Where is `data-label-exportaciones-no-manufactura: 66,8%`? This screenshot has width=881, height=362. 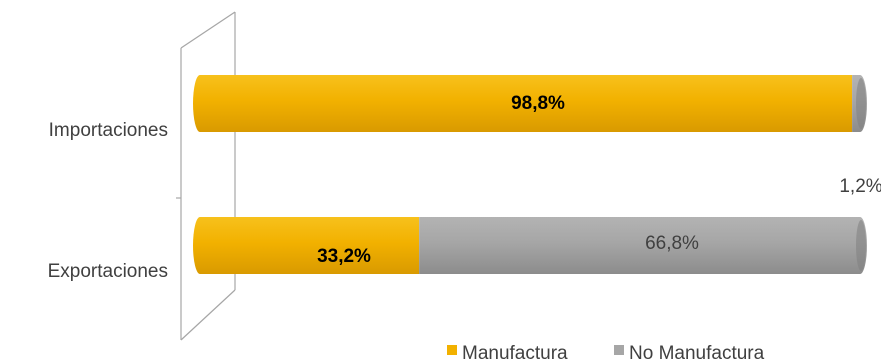
data-label-exportaciones-no-manufactura: 66,8% is located at coordinates (672, 243).